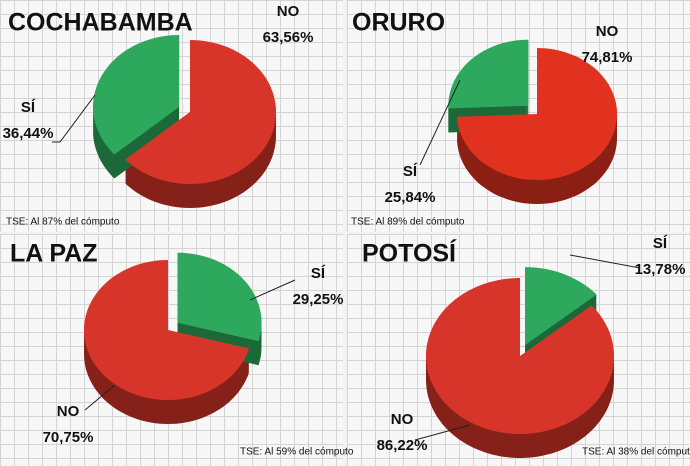  I want to click on annotation: TSE: Al 38% del cómputo, so click(636, 452).